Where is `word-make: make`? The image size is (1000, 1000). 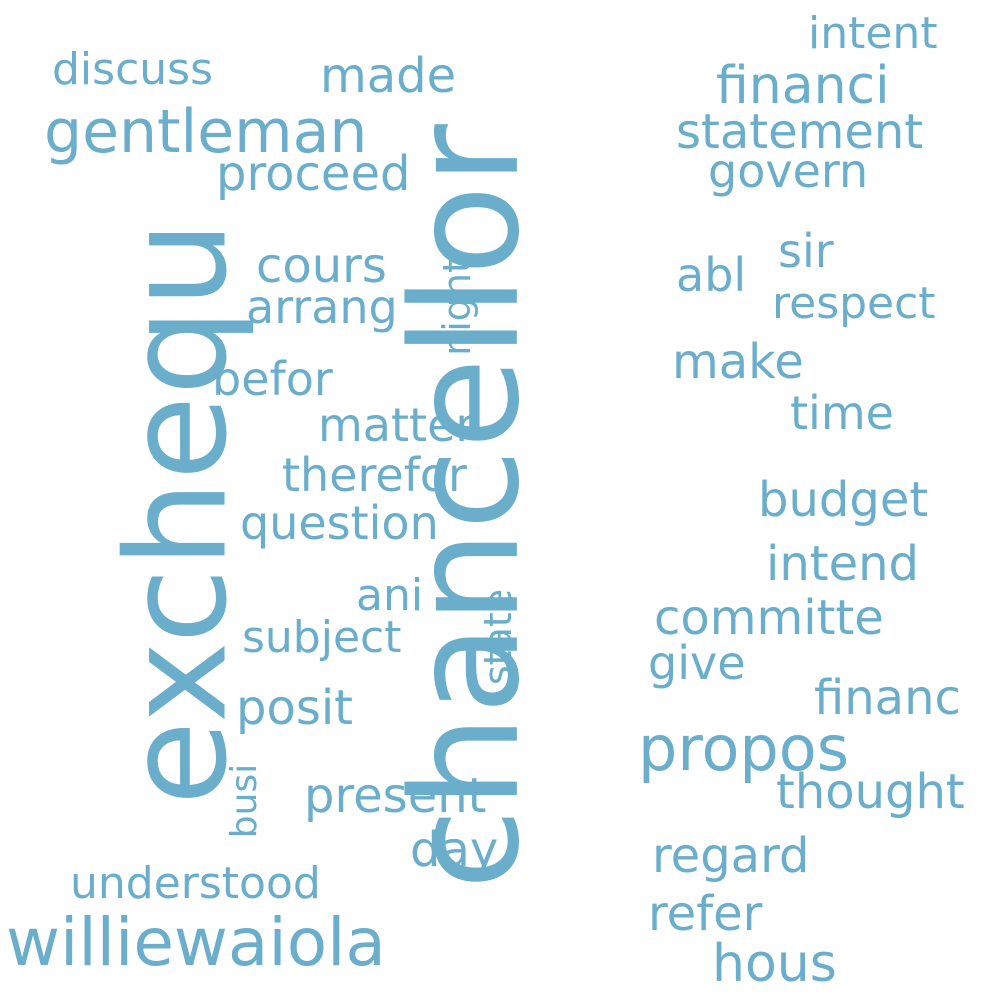 word-make: make is located at coordinates (738, 362).